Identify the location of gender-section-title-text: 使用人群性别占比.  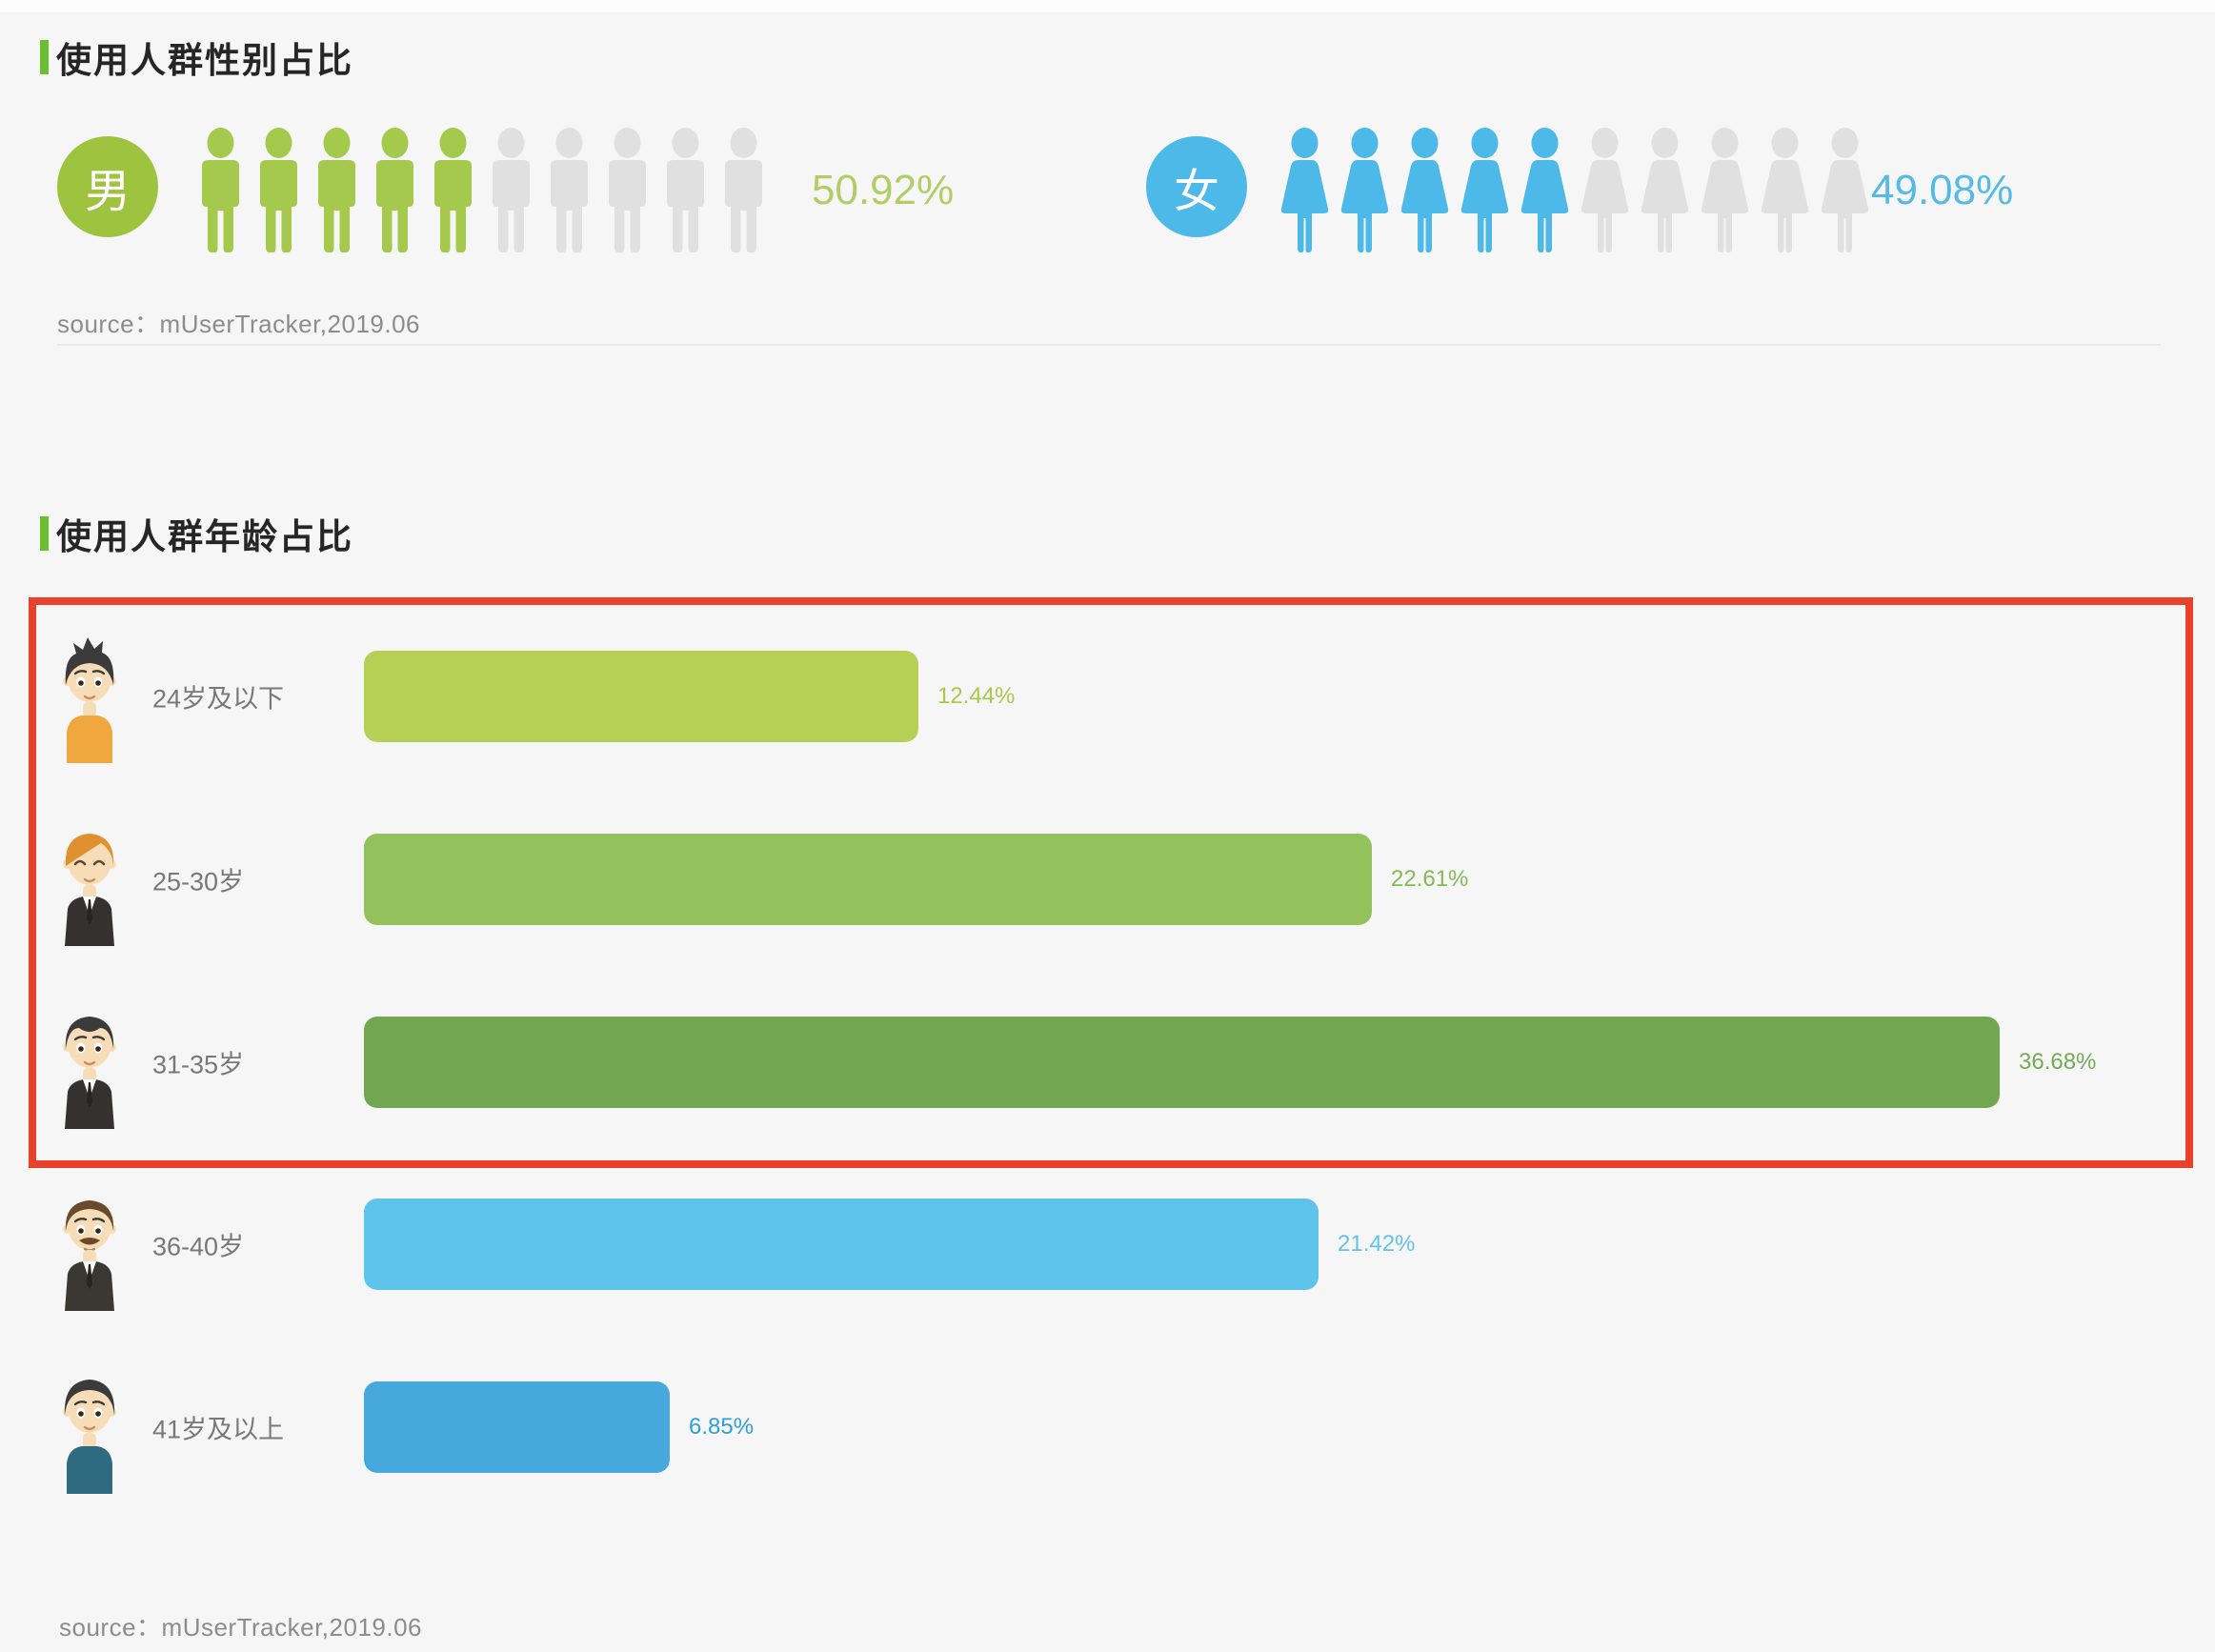
(204, 61).